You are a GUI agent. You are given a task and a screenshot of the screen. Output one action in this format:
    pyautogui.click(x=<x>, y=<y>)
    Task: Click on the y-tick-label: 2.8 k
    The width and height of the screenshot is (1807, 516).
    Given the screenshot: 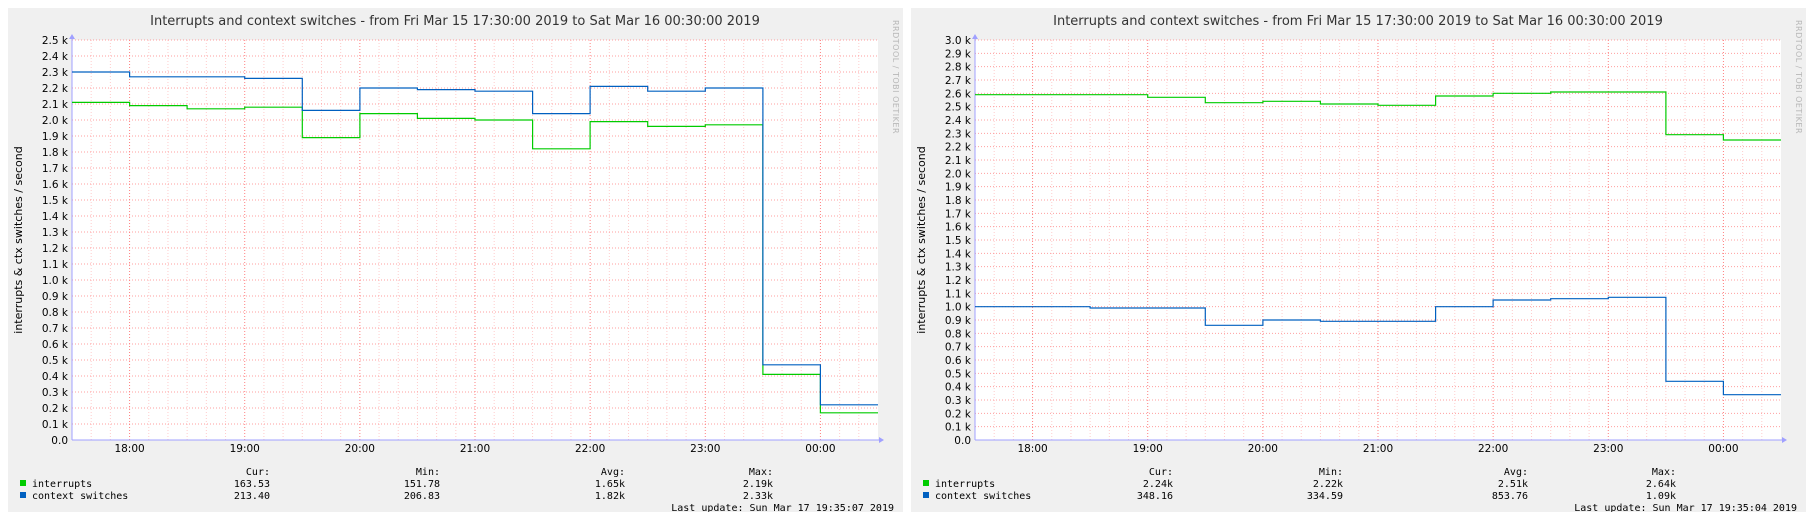 What is the action you would take?
    pyautogui.click(x=958, y=68)
    